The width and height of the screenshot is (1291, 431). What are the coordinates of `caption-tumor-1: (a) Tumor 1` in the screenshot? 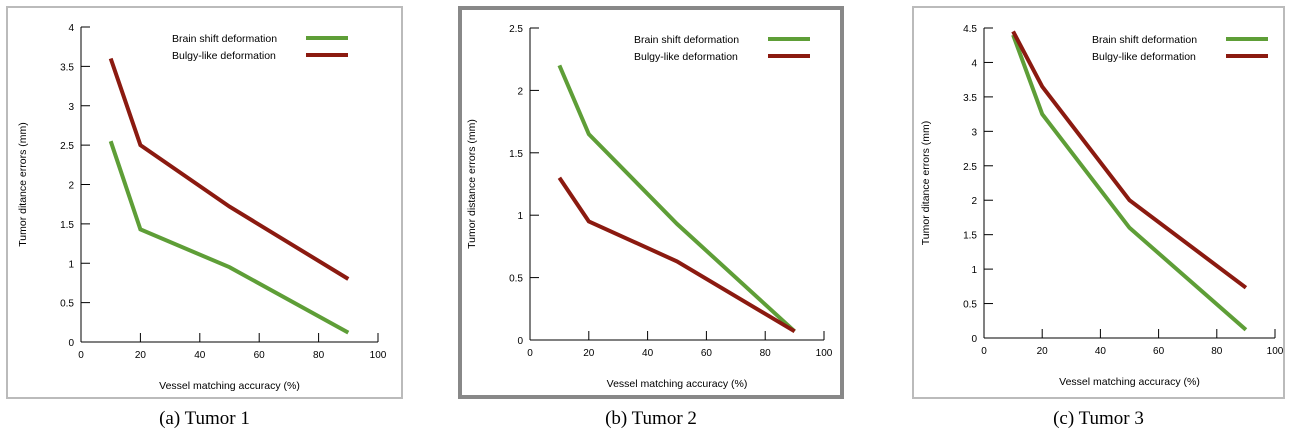 It's located at (204, 418).